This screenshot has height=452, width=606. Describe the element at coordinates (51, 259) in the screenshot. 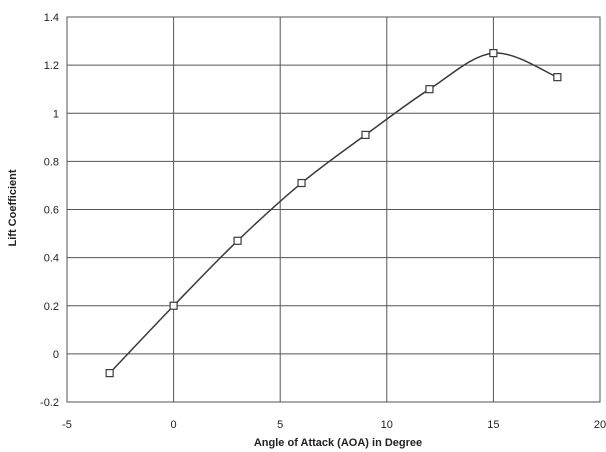

I see `y-tick-label: 0.4` at that location.